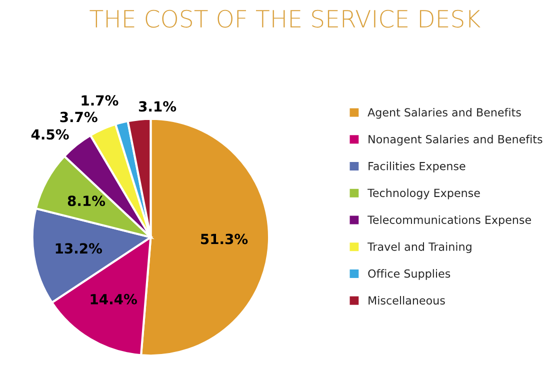 The width and height of the screenshot is (548, 377). Describe the element at coordinates (424, 194) in the screenshot. I see `legend-label: Technology Expense` at that location.